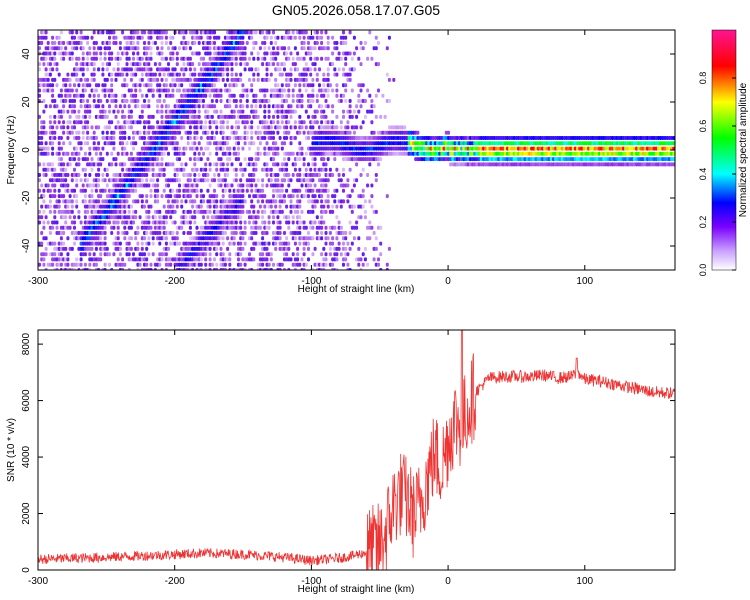 The width and height of the screenshot is (750, 600). Describe the element at coordinates (26, 400) in the screenshot. I see `y-tick-label: 6000` at that location.